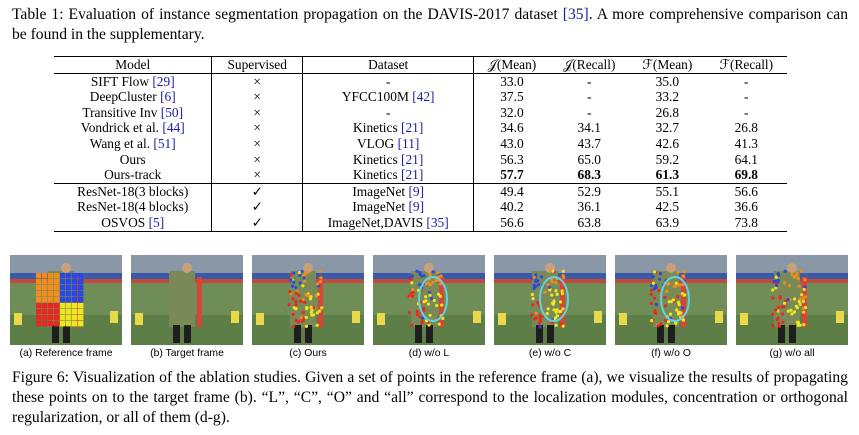 This screenshot has width=859, height=435. Describe the element at coordinates (172, 112) in the screenshot. I see `model-cite: [50]` at that location.